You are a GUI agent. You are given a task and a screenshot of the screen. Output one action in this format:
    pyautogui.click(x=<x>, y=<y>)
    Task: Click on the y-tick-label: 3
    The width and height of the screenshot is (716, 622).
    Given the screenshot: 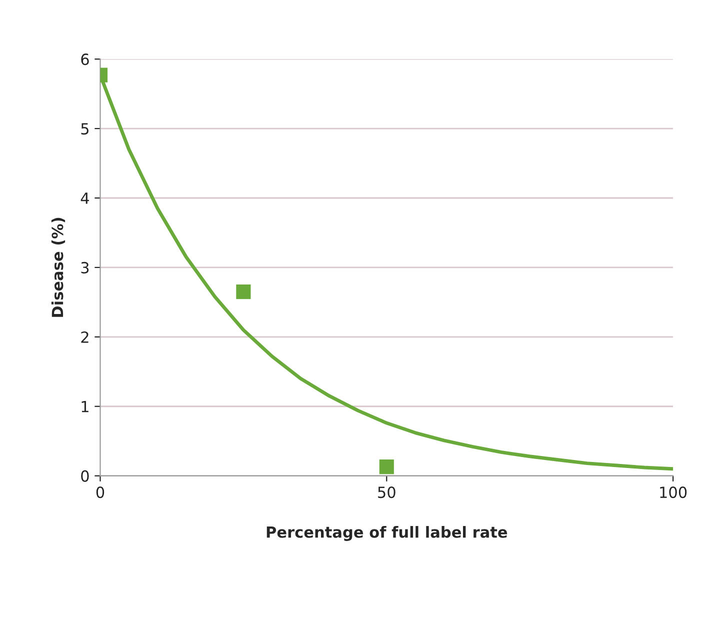 What is the action you would take?
    pyautogui.click(x=85, y=268)
    